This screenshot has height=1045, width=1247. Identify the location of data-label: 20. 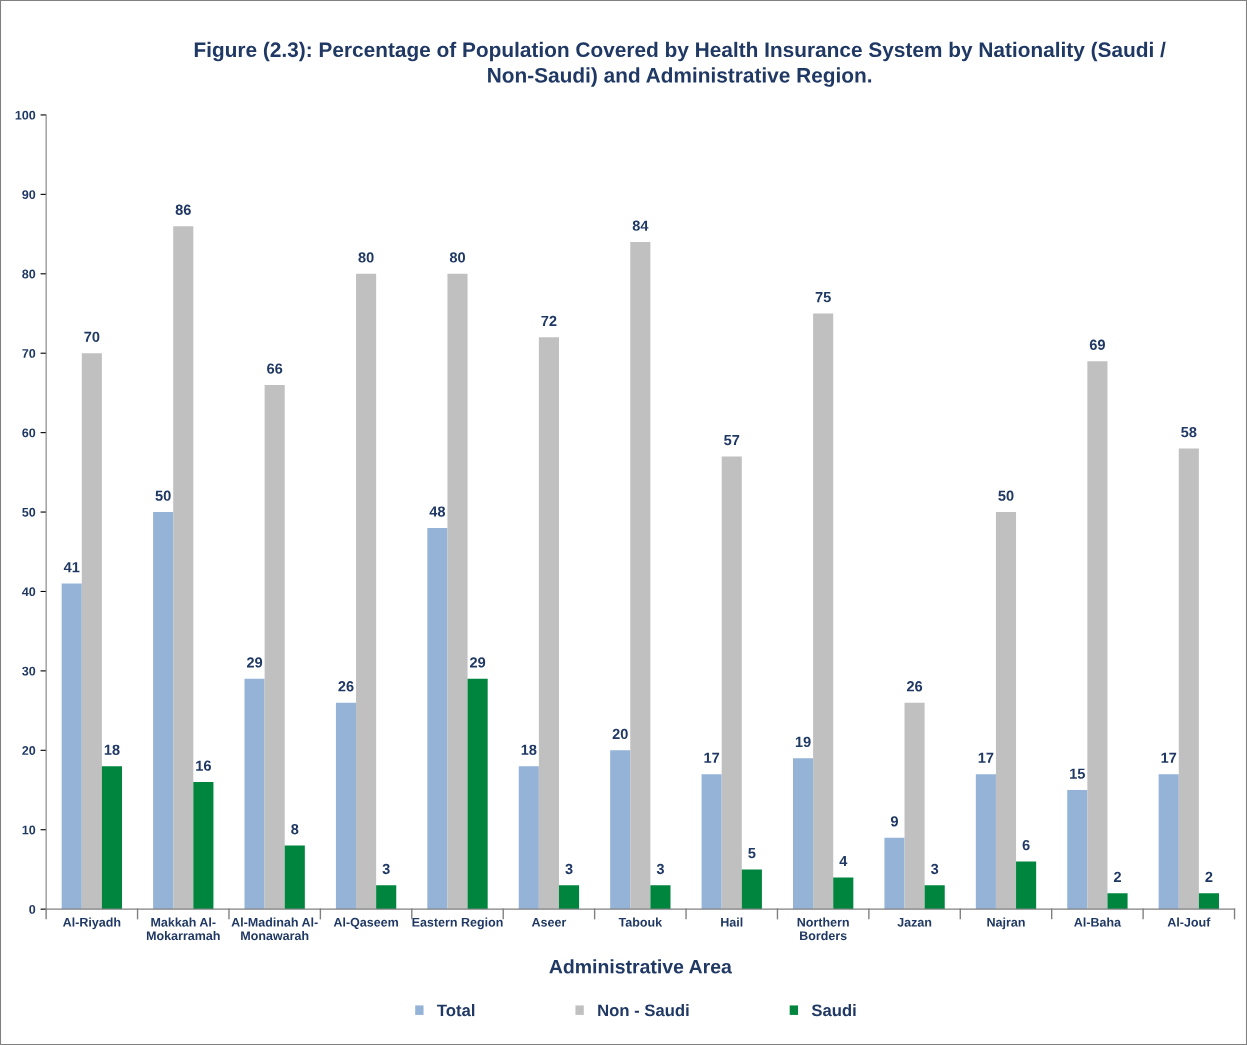
(620, 734).